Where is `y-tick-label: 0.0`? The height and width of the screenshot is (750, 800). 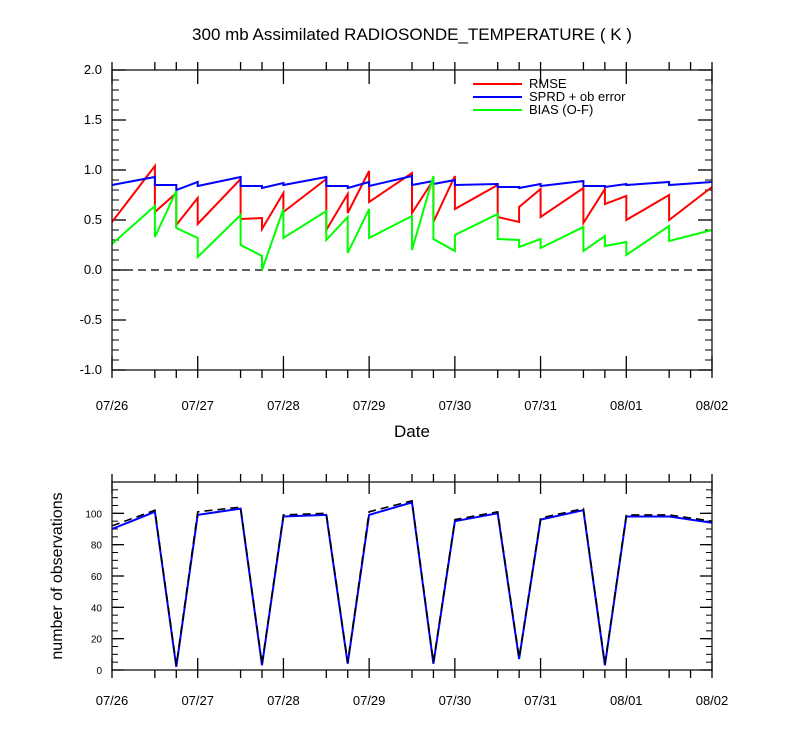
y-tick-label: 0.0 is located at coordinates (93, 269).